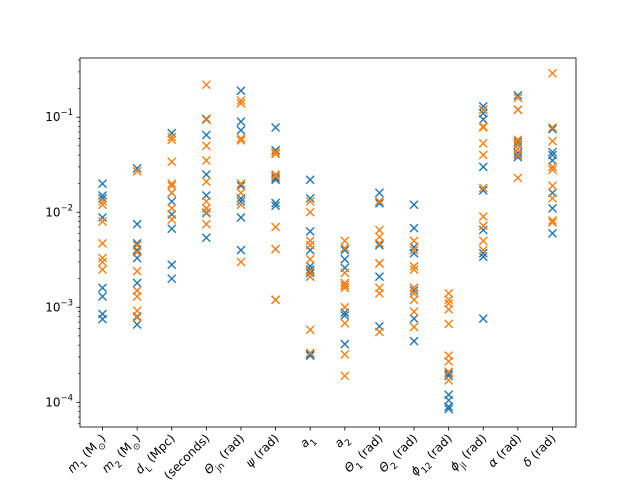  What do you see at coordinates (59, 306) in the screenshot?
I see `y-tick-label-1: 10−3` at bounding box center [59, 306].